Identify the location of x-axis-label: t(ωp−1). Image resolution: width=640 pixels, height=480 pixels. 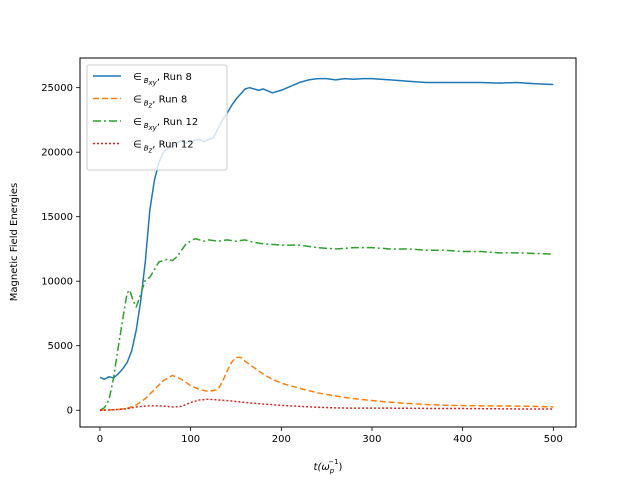
(328, 466).